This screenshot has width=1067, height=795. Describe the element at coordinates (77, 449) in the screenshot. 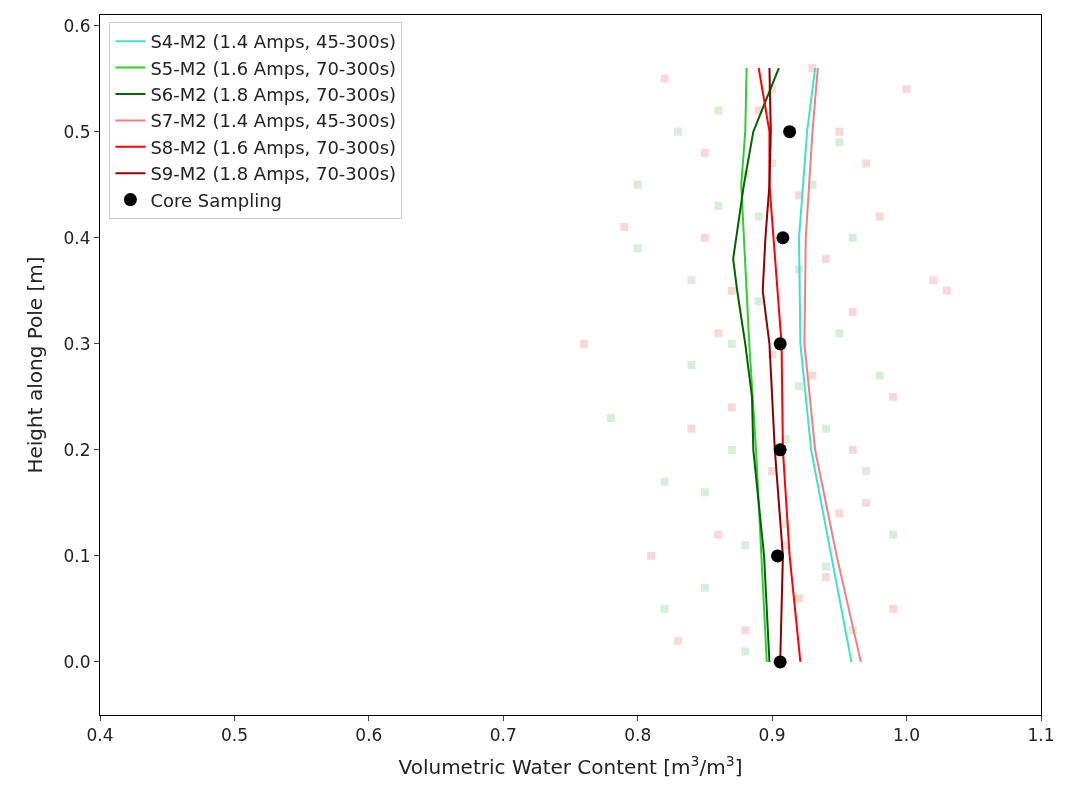

I see `y-tick-label: 0.2` at that location.